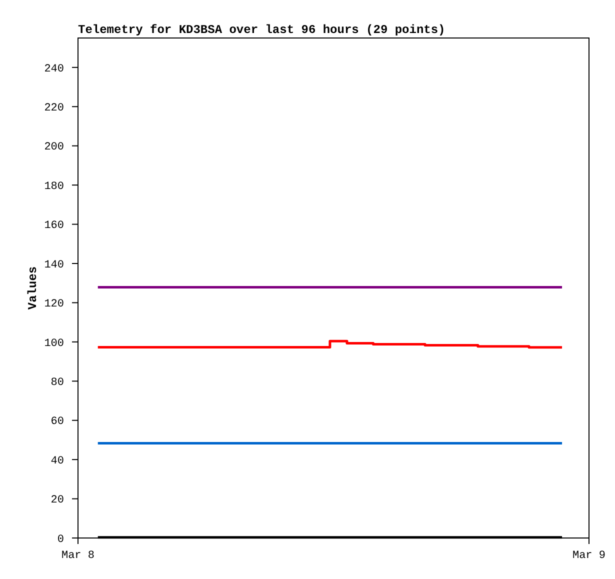 The width and height of the screenshot is (615, 579). What do you see at coordinates (54, 148) in the screenshot?
I see `y-tick-label: 200` at bounding box center [54, 148].